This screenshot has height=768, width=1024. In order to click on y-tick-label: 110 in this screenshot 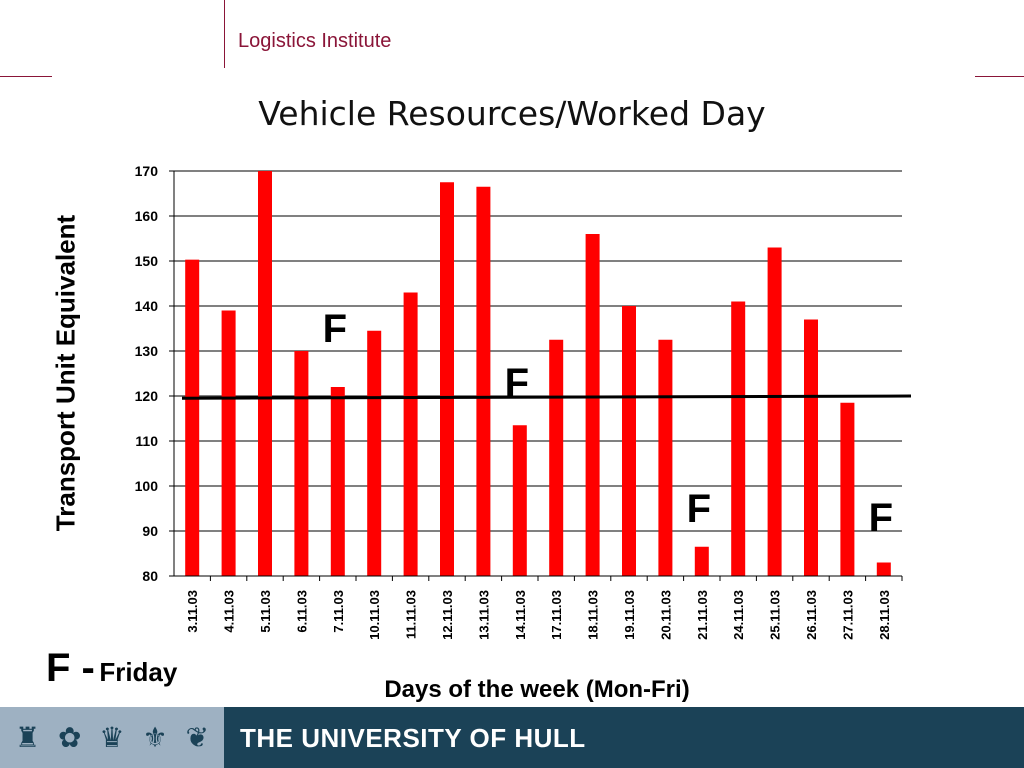, I will do `click(146, 441)`.